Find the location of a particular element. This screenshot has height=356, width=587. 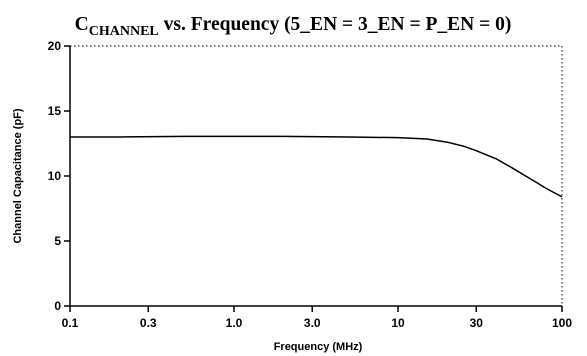

y-tick-label: 0 is located at coordinates (57, 306).